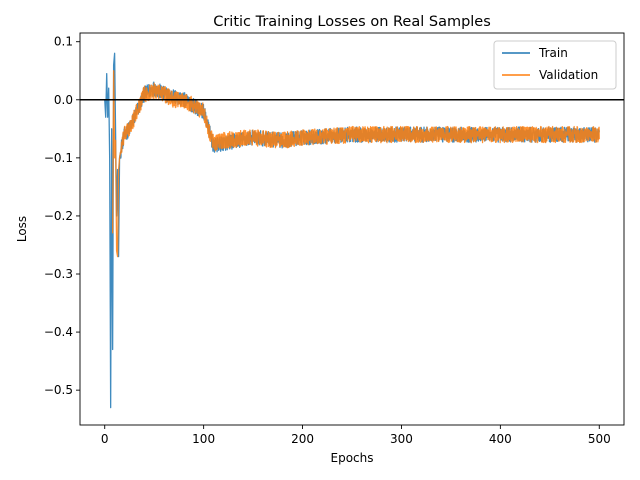 The image size is (640, 480). What do you see at coordinates (58, 274) in the screenshot?
I see `y-tick-label: −0.3` at bounding box center [58, 274].